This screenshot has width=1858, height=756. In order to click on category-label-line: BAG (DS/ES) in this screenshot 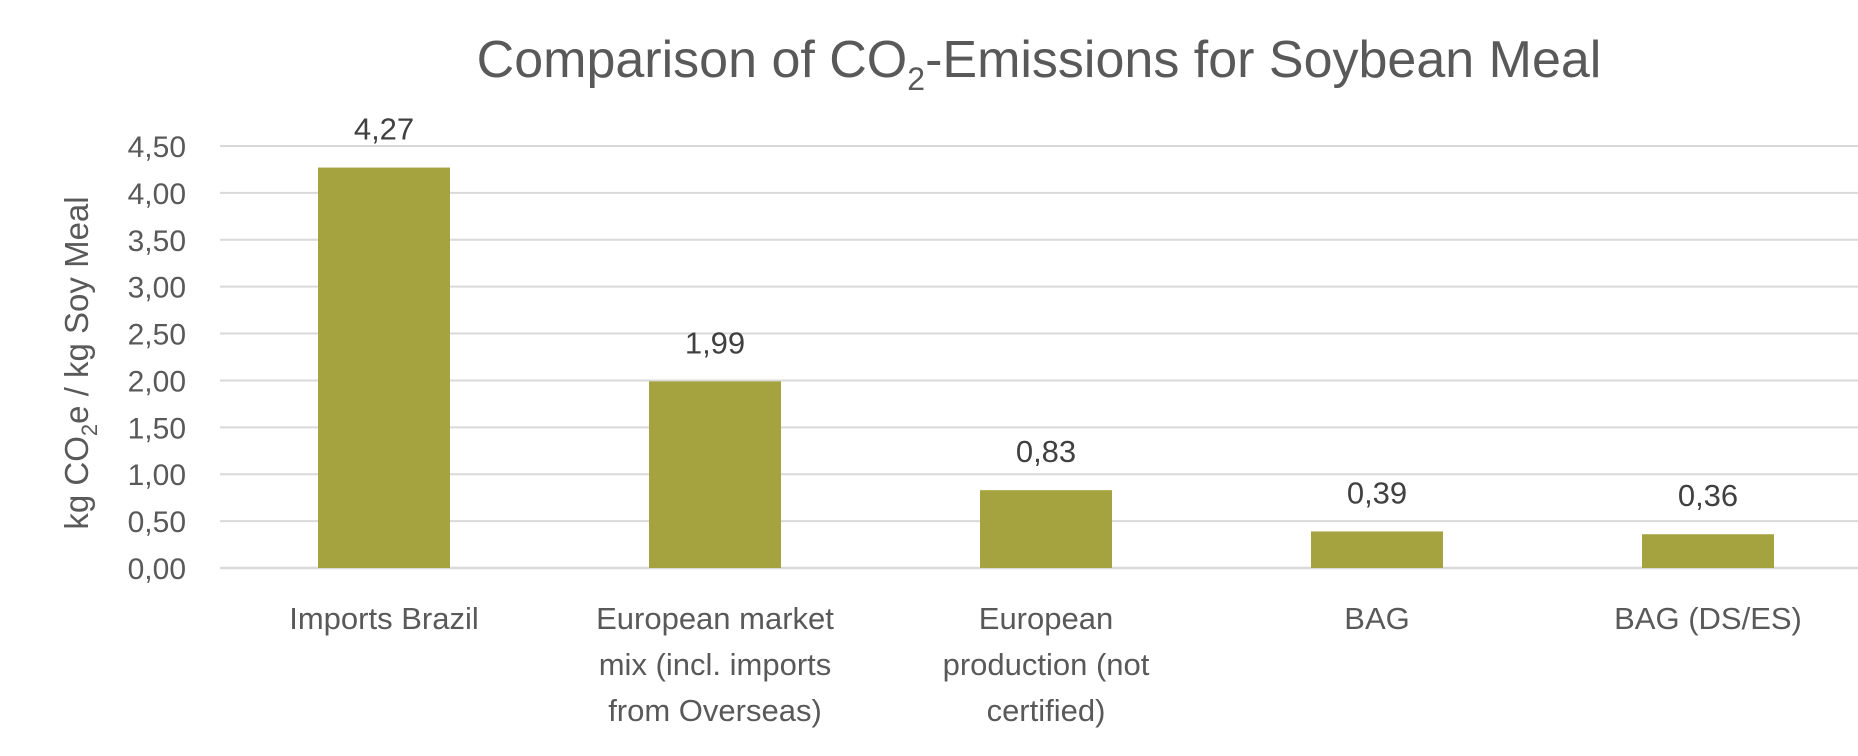, I will do `click(1708, 618)`.